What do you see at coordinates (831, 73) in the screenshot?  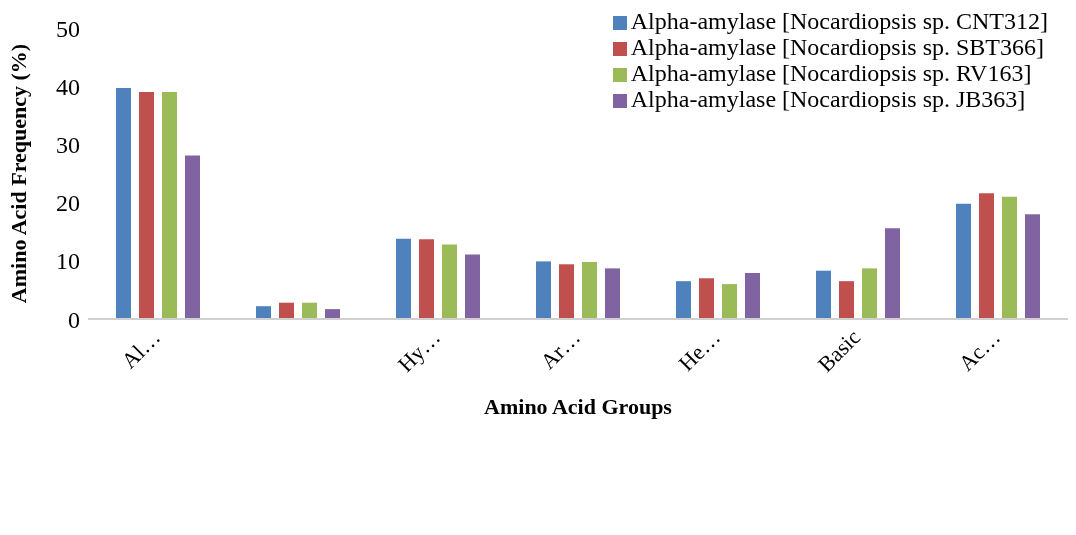 I see `legend-label: Alpha-amylase [Nocardiopsis sp. RV163]` at bounding box center [831, 73].